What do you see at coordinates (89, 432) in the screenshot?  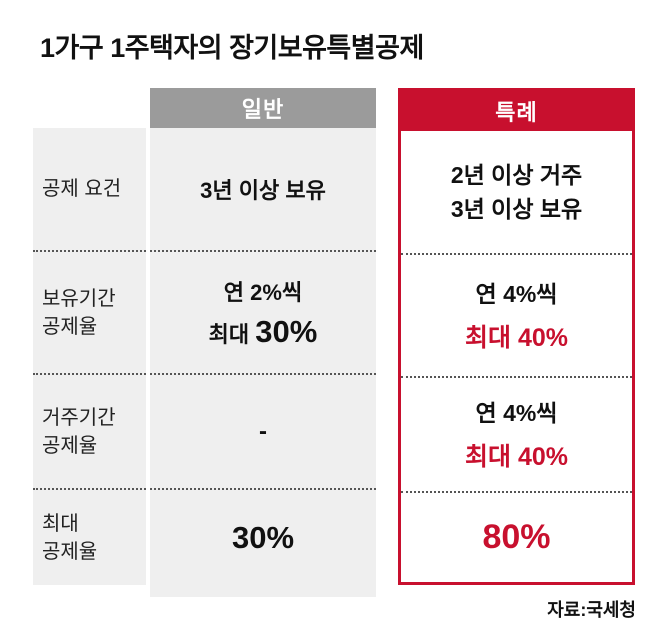 I see `row-label-residence-rate: 거주기간 공제율` at bounding box center [89, 432].